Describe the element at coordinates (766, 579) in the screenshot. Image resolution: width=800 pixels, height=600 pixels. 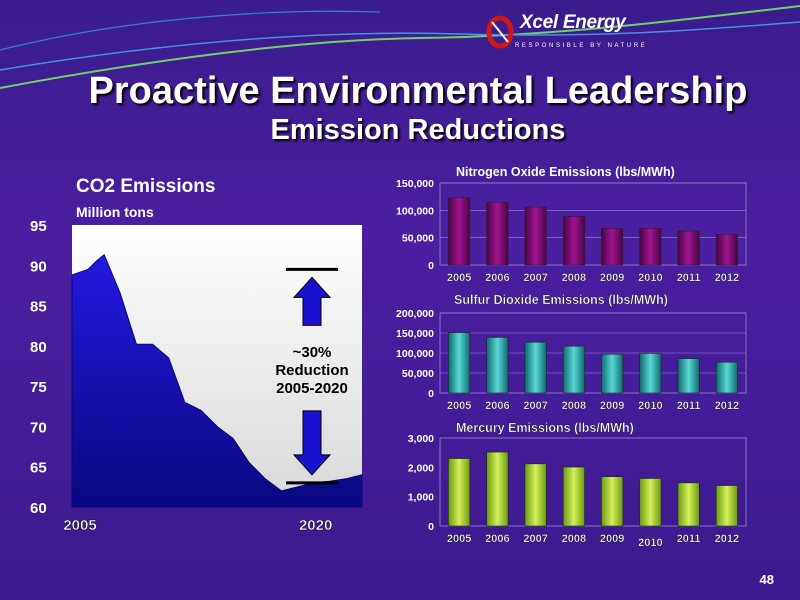
I see `page-number: 48` at that location.